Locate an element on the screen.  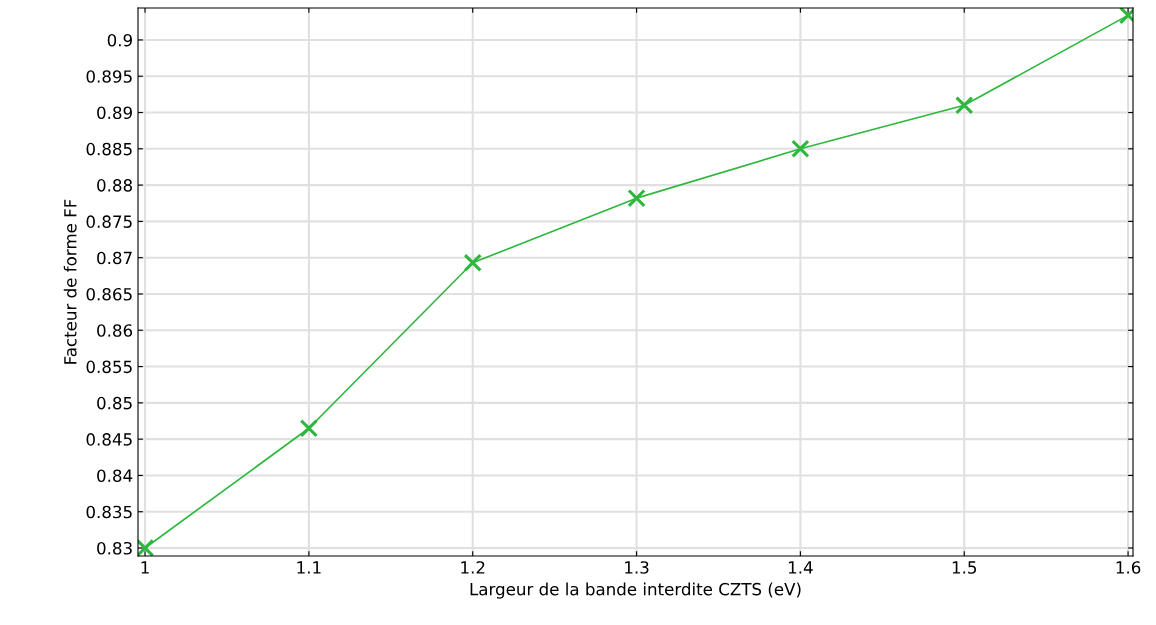
y-tick-label: 0.875 is located at coordinates (109, 221).